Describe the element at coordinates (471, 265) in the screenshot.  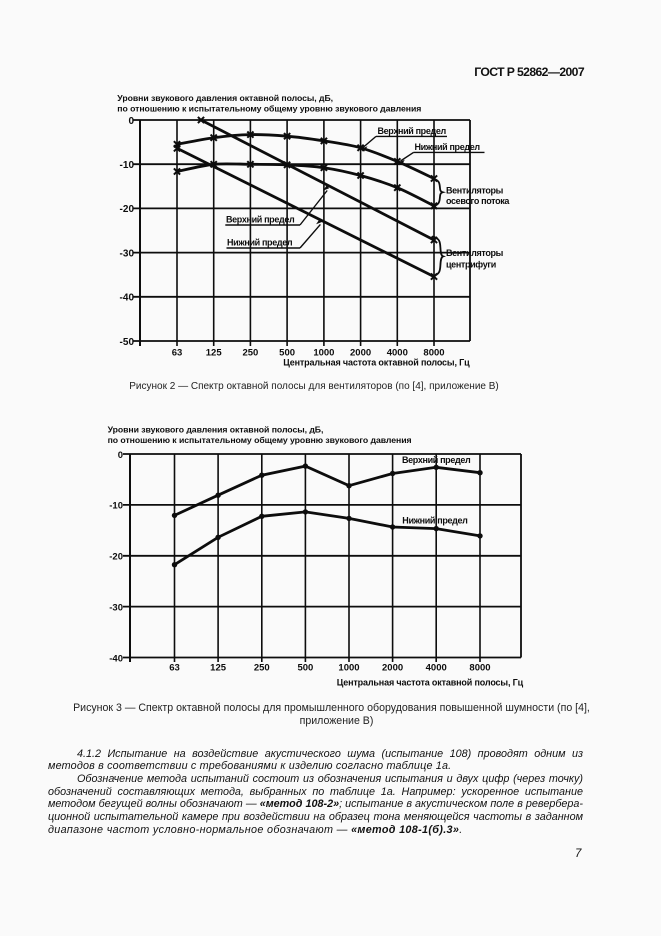
I see `svg-text: центрифуги` at that location.